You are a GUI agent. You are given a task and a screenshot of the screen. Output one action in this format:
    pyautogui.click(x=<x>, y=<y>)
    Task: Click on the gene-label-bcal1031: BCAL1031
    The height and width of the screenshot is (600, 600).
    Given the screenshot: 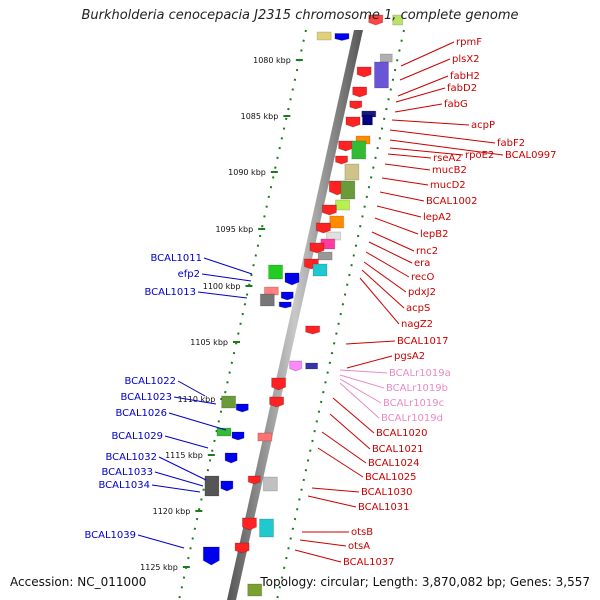 What is the action you would take?
    pyautogui.click(x=384, y=507)
    